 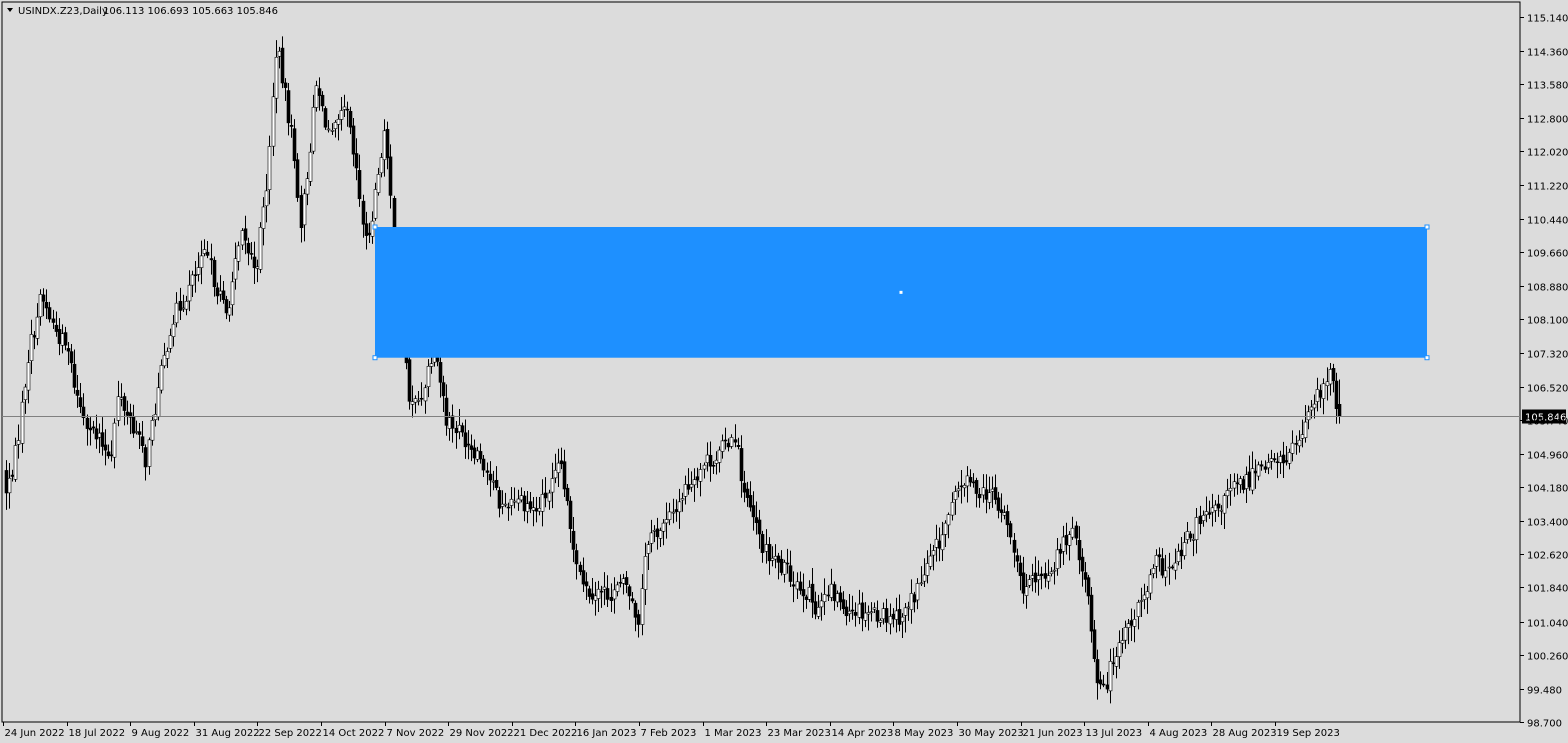 What do you see at coordinates (1547, 389) in the screenshot?
I see `y-tick-label: 106.520` at bounding box center [1547, 389].